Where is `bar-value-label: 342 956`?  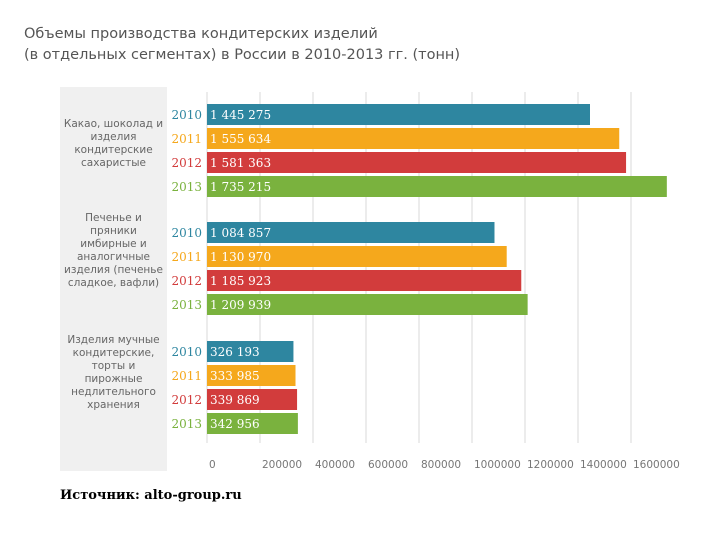
bar-value-label: 342 956 is located at coordinates (235, 424).